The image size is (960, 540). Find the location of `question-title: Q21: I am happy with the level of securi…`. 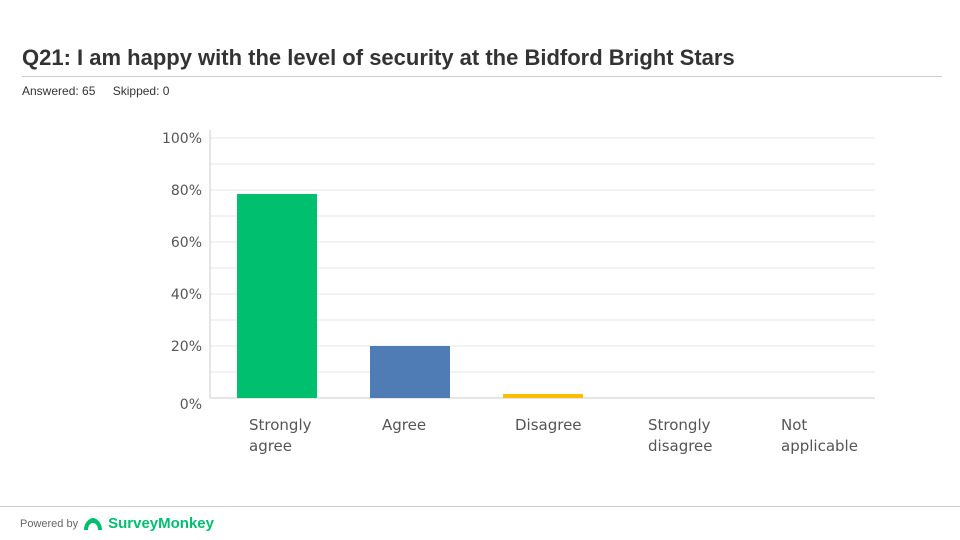

question-title: Q21: I am happy with the level of securi… is located at coordinates (378, 57).